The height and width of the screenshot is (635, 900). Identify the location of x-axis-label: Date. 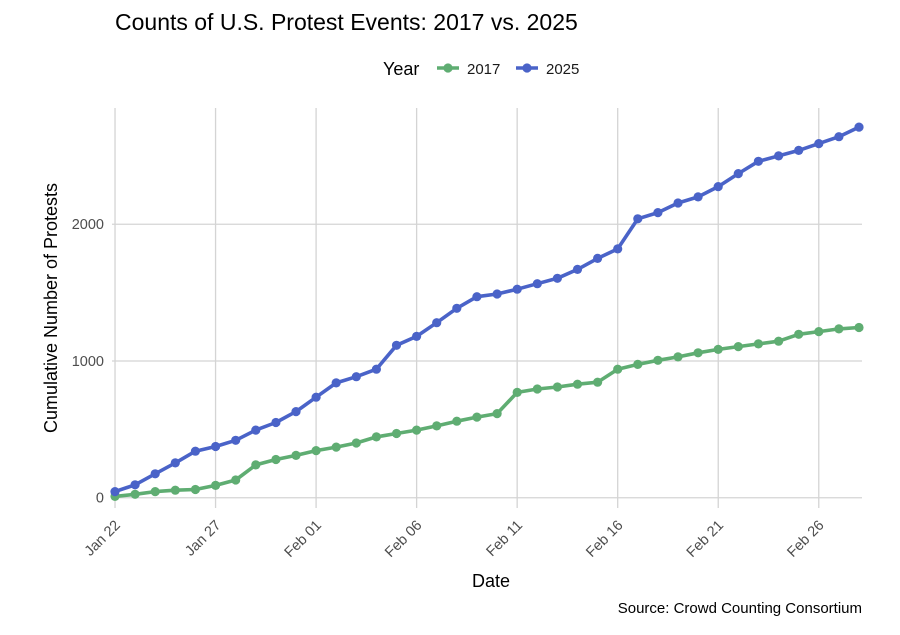
(491, 581).